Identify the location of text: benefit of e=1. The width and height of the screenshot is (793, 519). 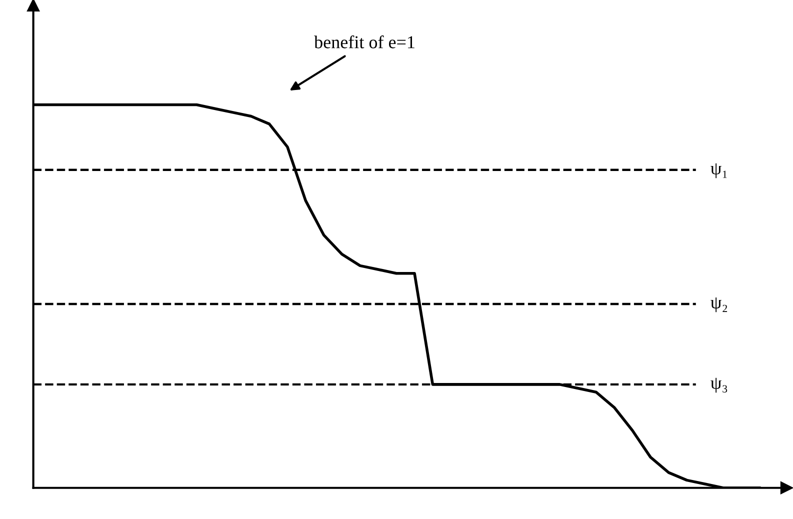
(364, 41).